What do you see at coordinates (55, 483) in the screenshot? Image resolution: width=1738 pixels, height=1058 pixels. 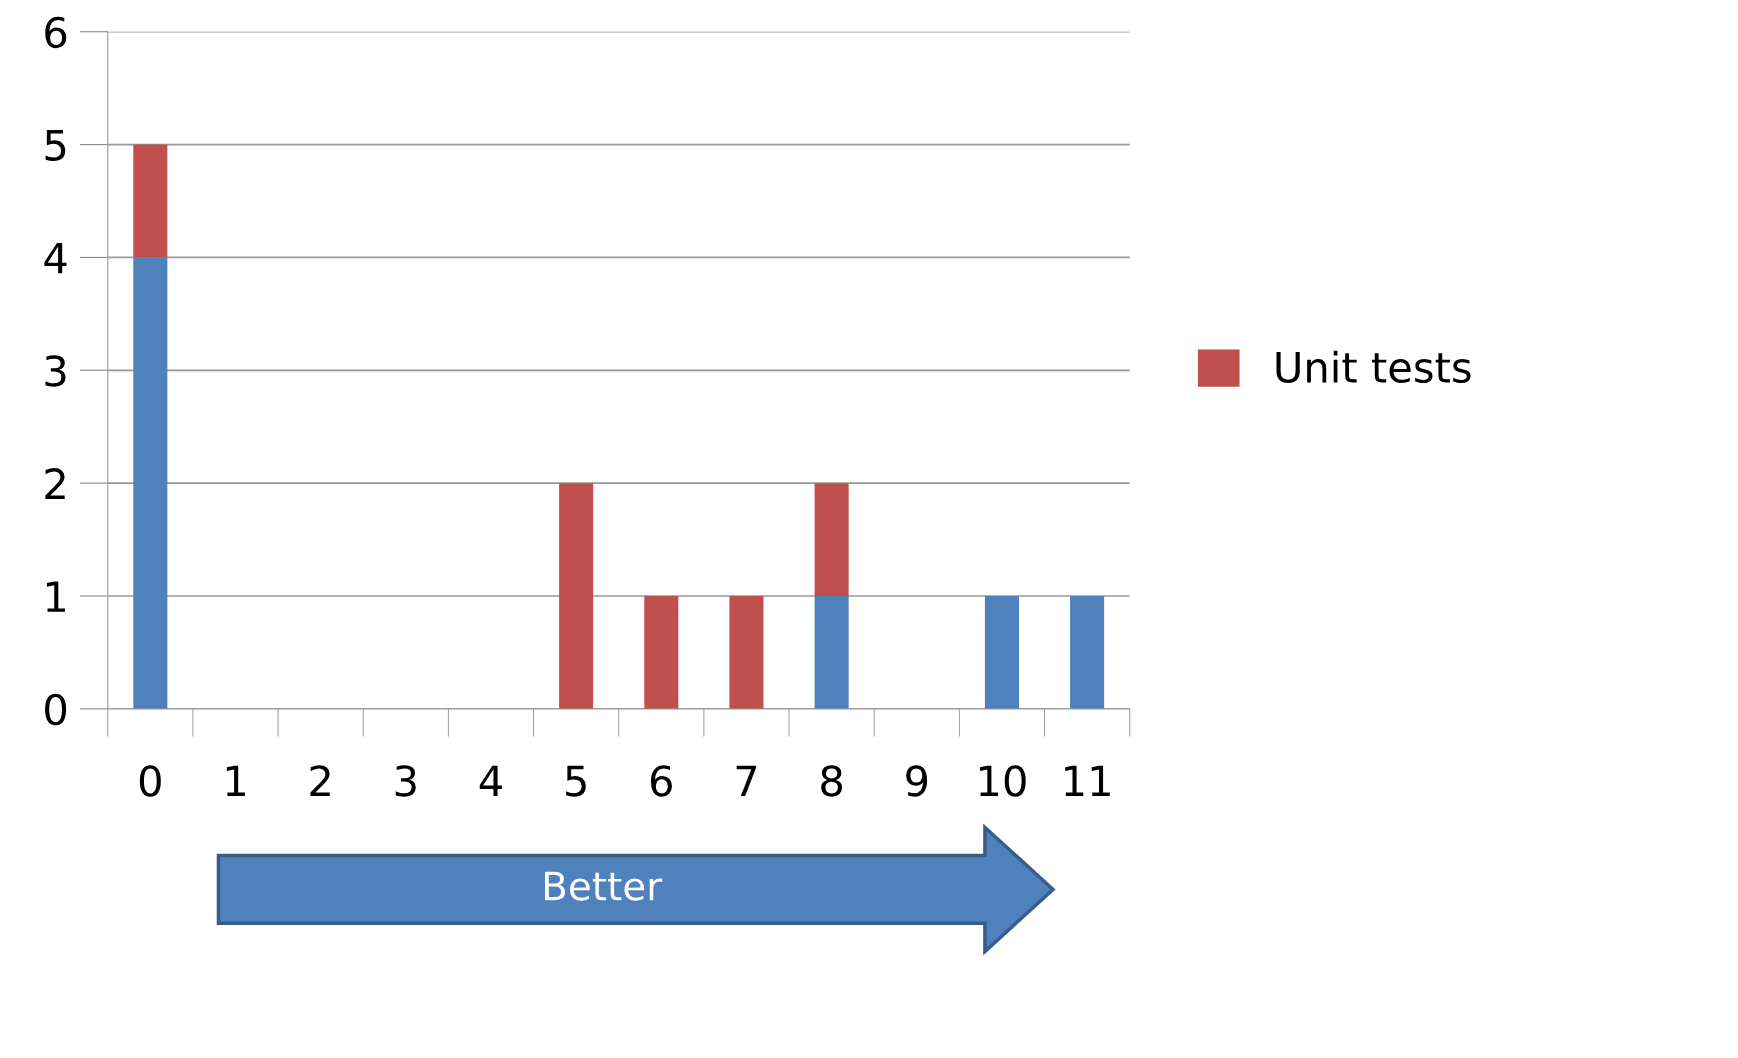 I see `y-tick-label: 2` at bounding box center [55, 483].